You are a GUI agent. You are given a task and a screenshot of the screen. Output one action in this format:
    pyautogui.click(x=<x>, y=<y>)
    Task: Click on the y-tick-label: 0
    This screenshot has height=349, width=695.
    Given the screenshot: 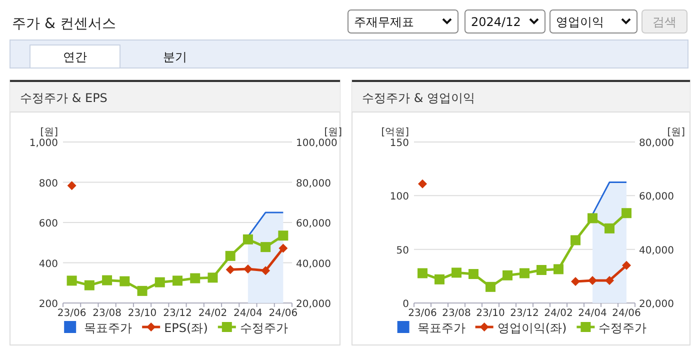 What is the action you would take?
    pyautogui.click(x=405, y=304)
    